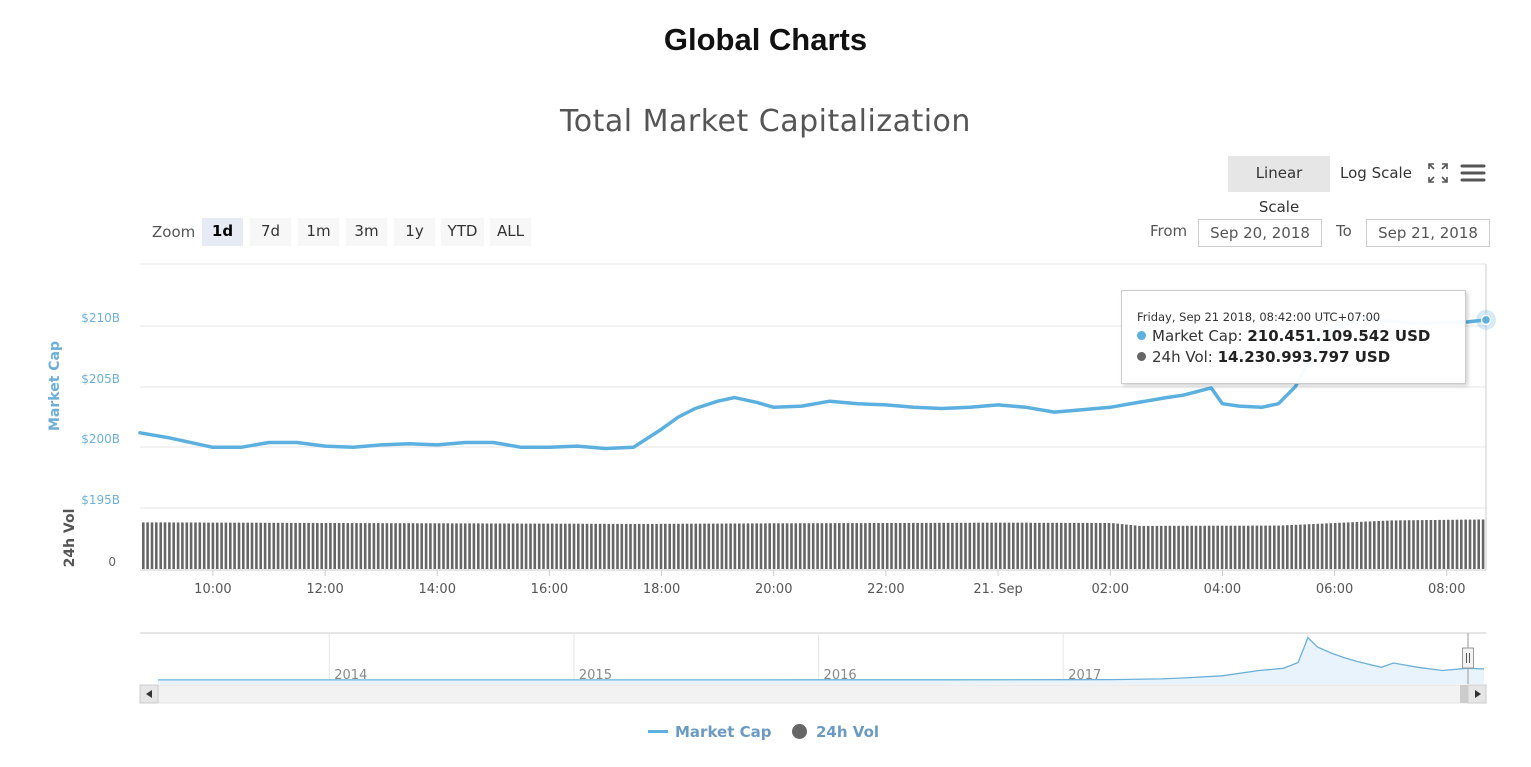 Image resolution: width=1531 pixels, height=767 pixels. What do you see at coordinates (1473, 173) in the screenshot?
I see `menu-icon` at bounding box center [1473, 173].